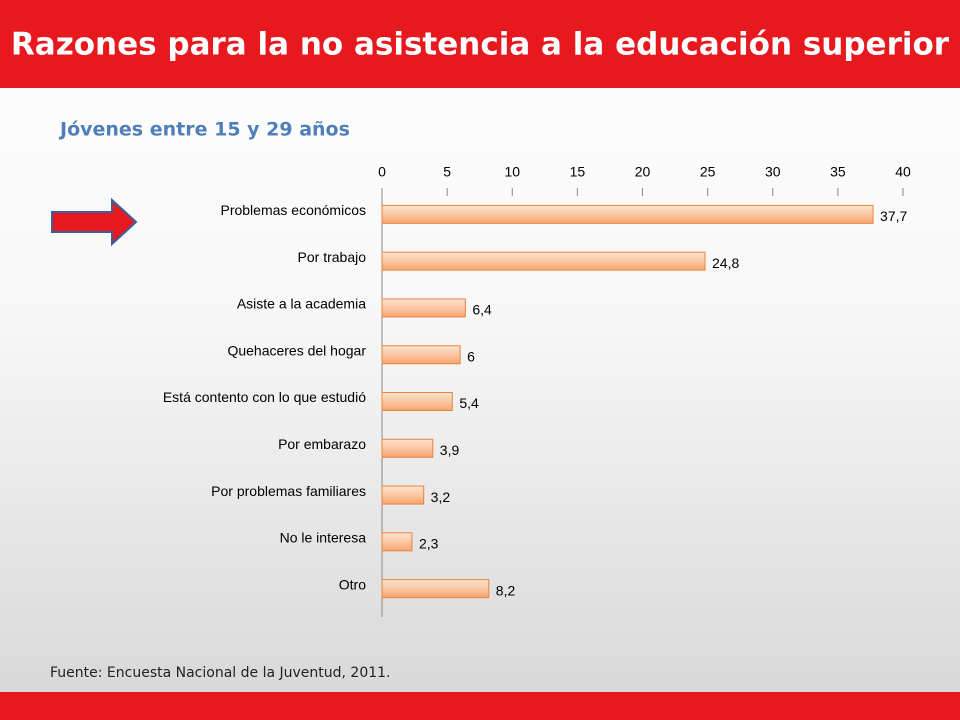  I want to click on value-label: 24,8, so click(725, 263).